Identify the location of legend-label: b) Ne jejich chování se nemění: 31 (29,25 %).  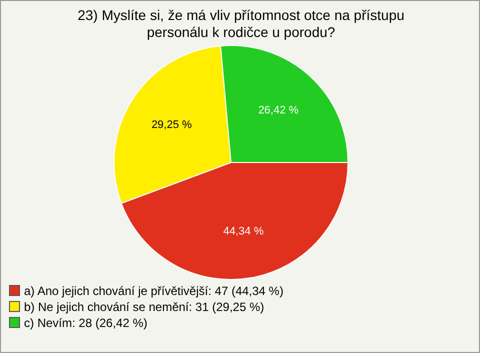
(144, 307).